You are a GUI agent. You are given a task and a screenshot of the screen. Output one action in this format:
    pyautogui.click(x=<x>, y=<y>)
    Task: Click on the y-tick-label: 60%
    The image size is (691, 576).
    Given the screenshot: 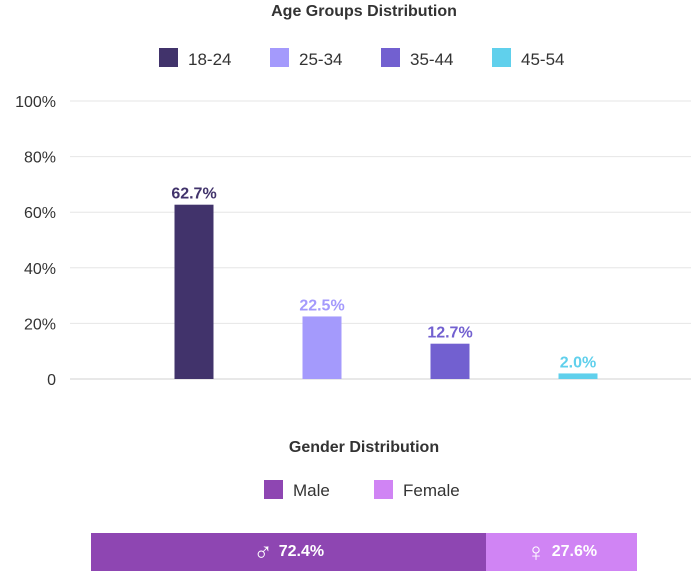 What is the action you would take?
    pyautogui.click(x=40, y=213)
    